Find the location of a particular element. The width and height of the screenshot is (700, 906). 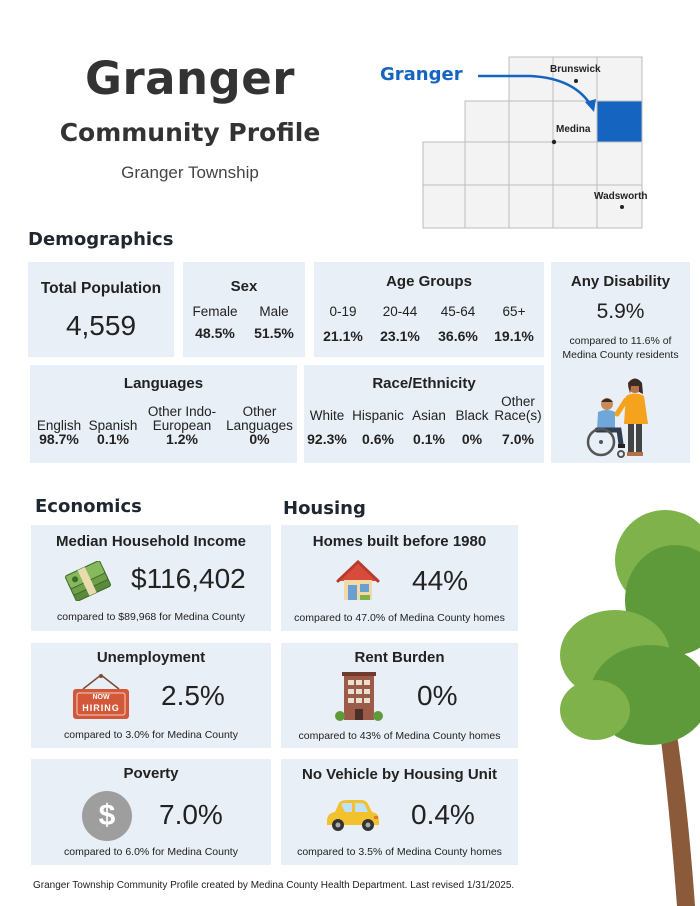

total-population-card: Total Population 4,559 is located at coordinates (101, 309).